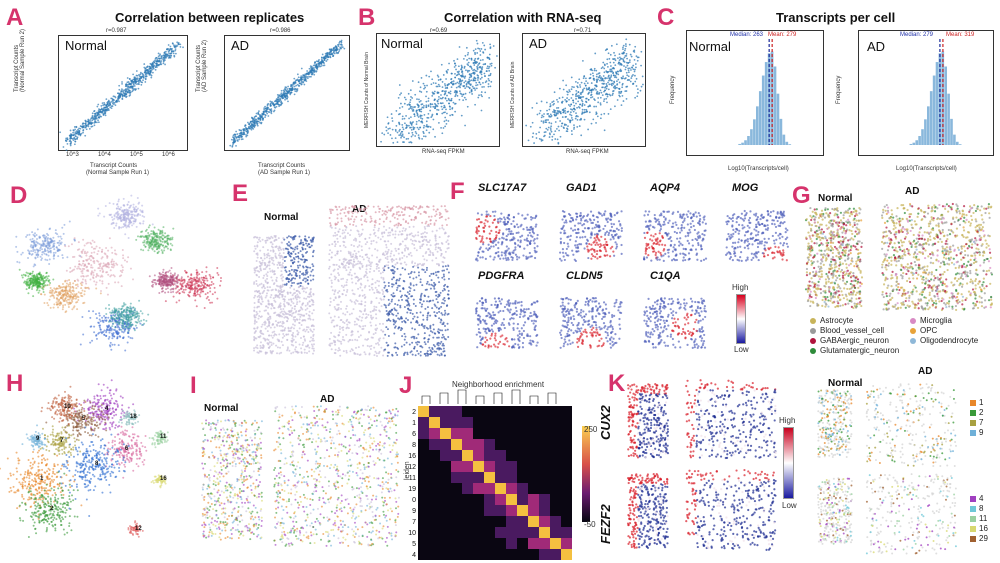  Describe the element at coordinates (673, 89) in the screenshot. I see `panel-c-left-ylabel: Frequency` at that location.